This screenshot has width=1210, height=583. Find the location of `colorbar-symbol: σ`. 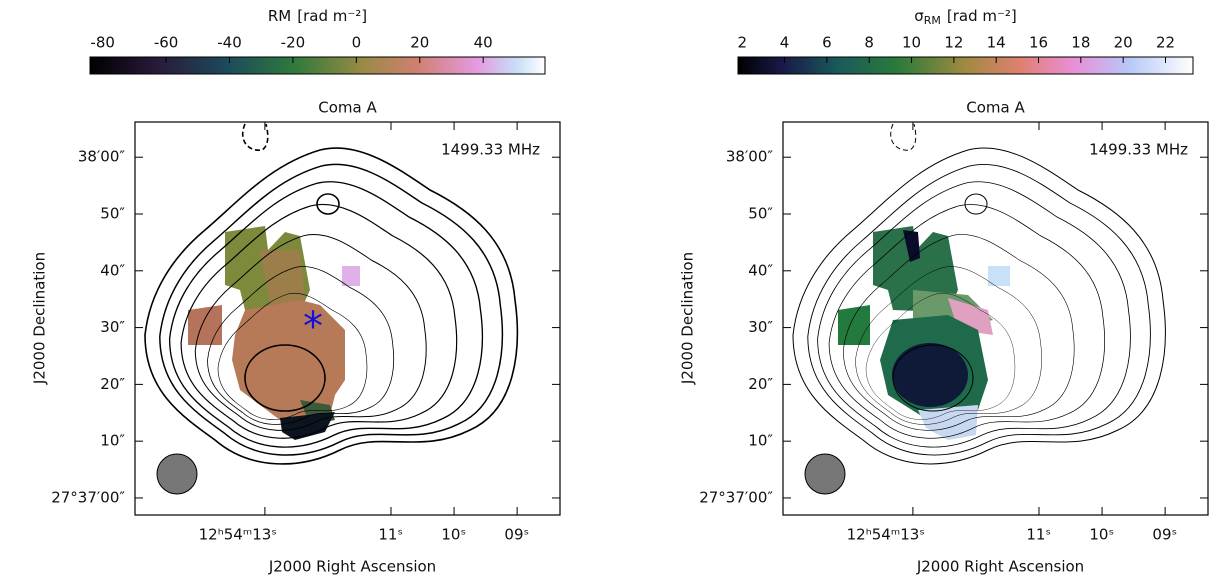

colorbar-symbol: σ is located at coordinates (919, 16).